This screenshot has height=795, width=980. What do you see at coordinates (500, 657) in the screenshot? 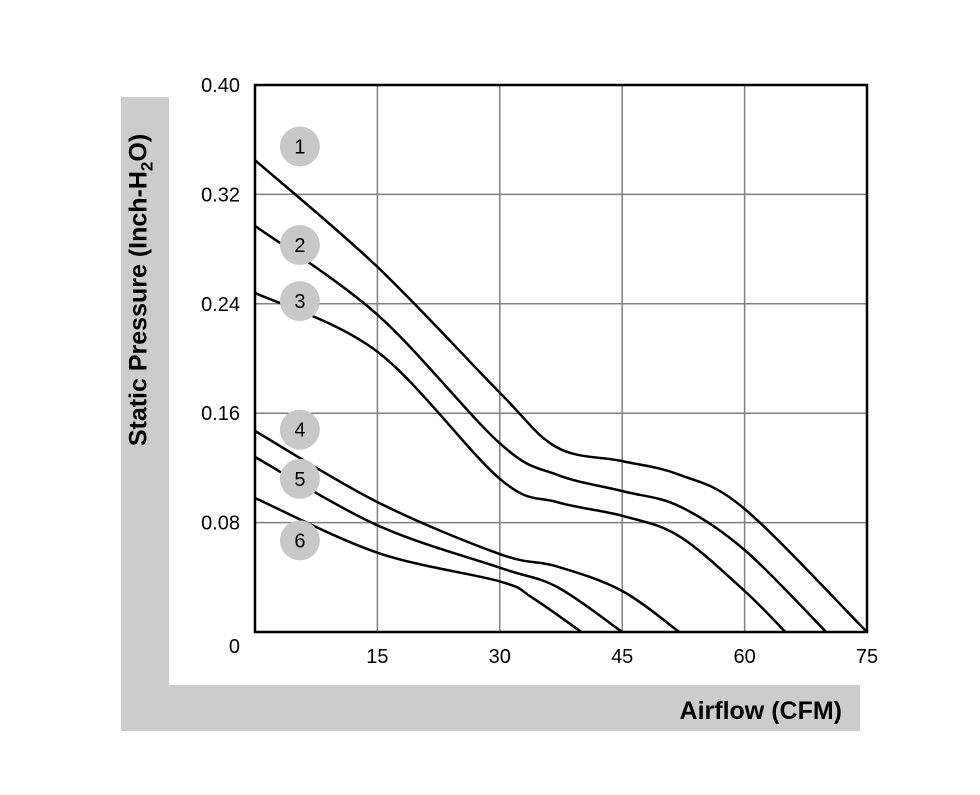
I see `x-tick-label: 30` at bounding box center [500, 657].